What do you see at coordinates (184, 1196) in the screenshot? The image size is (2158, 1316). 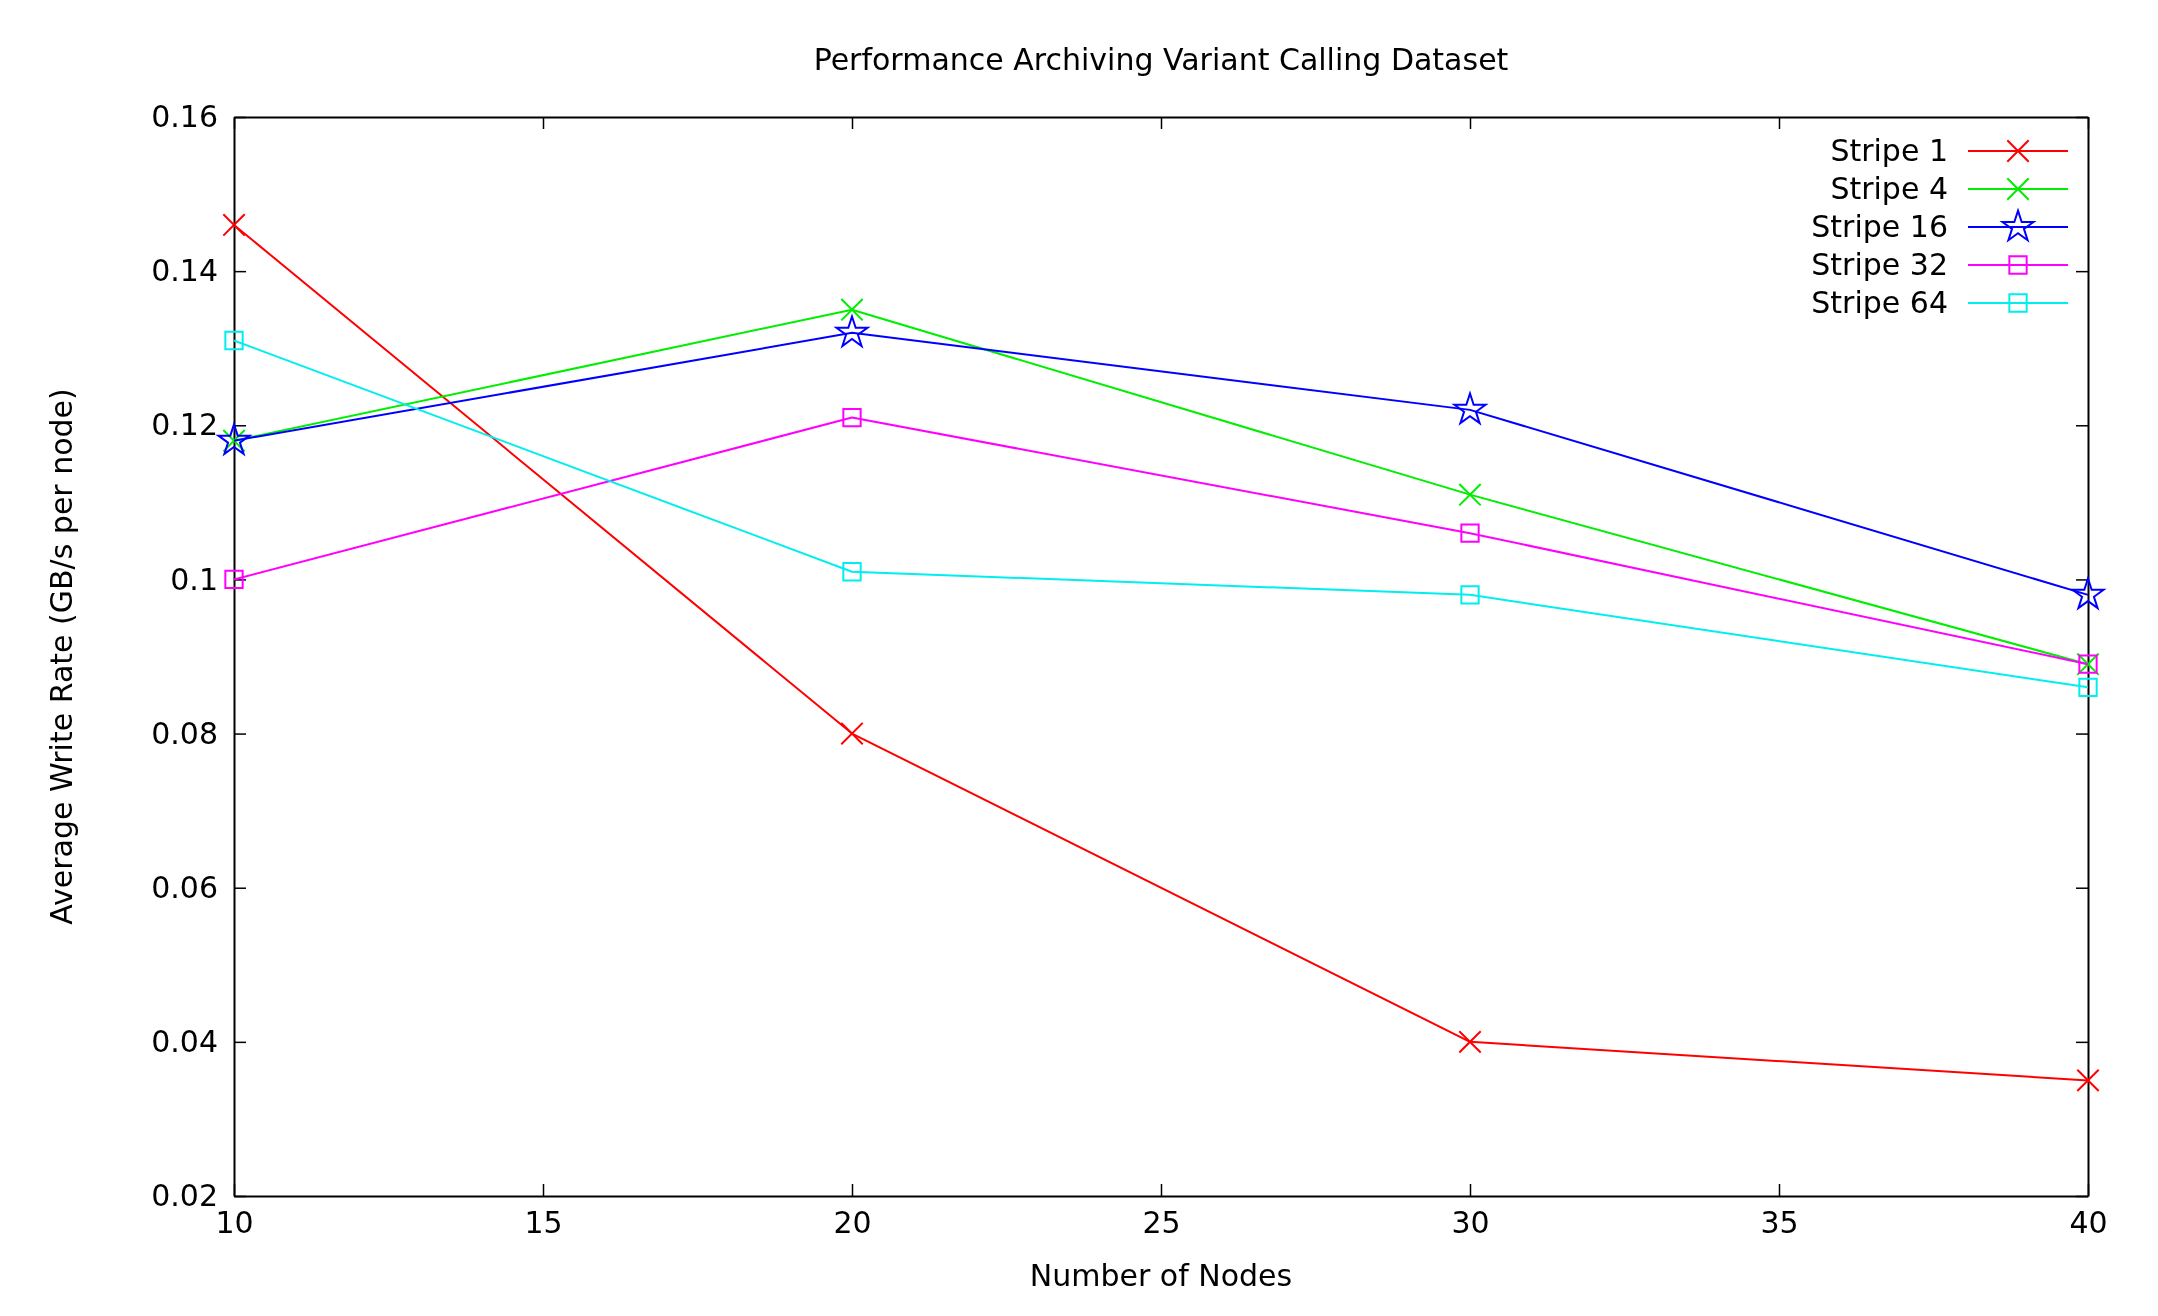 I see `y-tick-label: 0.02` at bounding box center [184, 1196].